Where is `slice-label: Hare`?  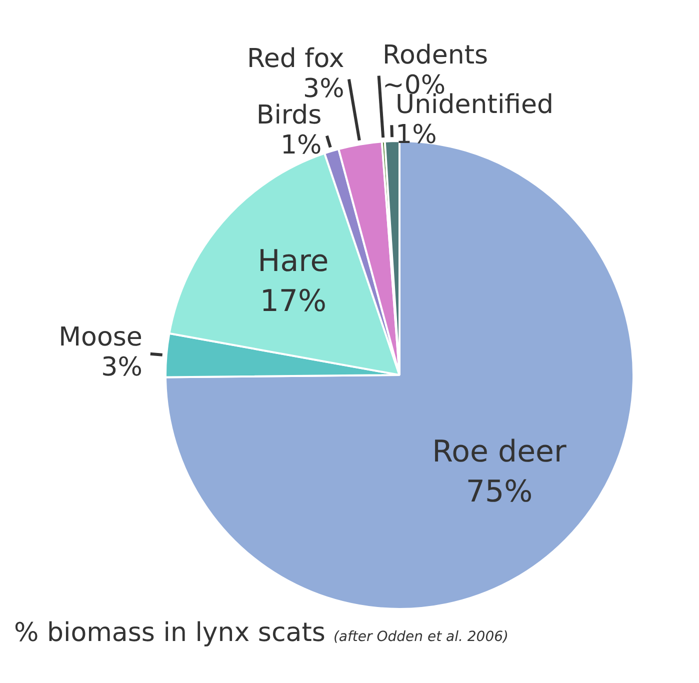 slice-label: Hare is located at coordinates (293, 262).